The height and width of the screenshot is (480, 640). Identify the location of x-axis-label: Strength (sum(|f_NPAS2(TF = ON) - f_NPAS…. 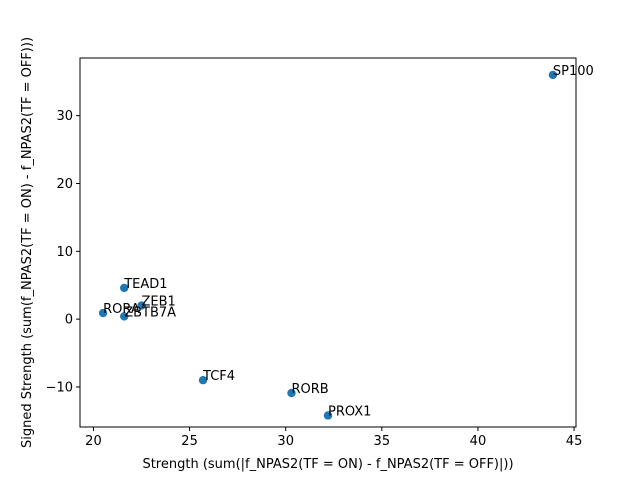
(327, 464).